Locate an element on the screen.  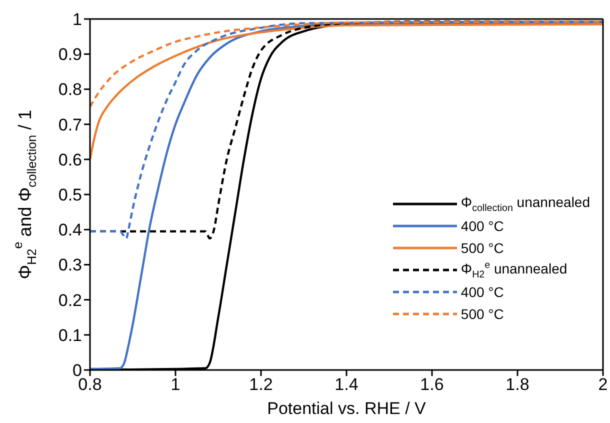
y-tick-label: 0.5 is located at coordinates (70, 195).